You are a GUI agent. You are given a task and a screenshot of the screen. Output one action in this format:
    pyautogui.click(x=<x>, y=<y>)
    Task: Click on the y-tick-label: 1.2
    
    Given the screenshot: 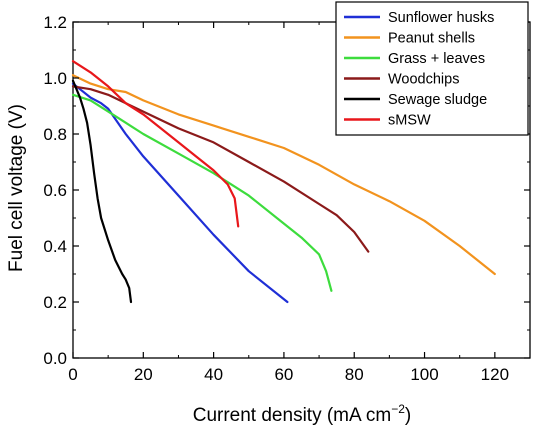 What is the action you would take?
    pyautogui.click(x=55, y=22)
    